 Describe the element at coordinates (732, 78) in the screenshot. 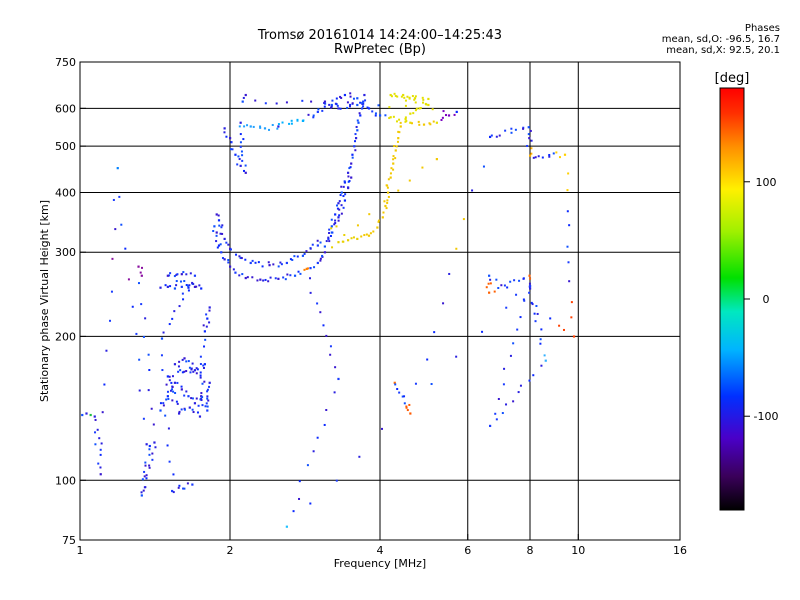

I see `colorbar-label: [deg]` at that location.